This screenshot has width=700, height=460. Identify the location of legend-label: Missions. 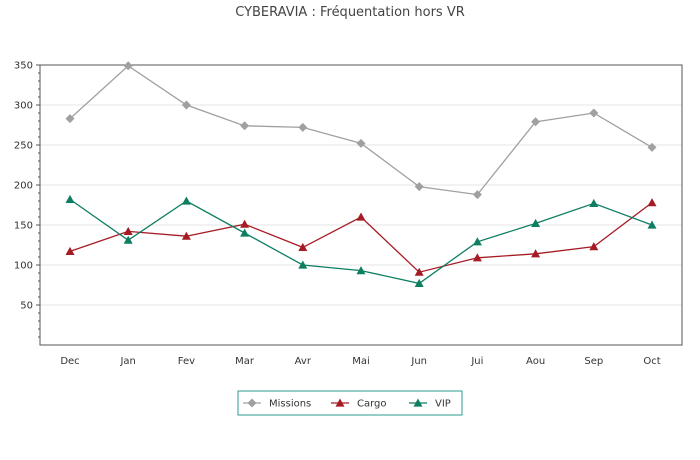
(290, 404).